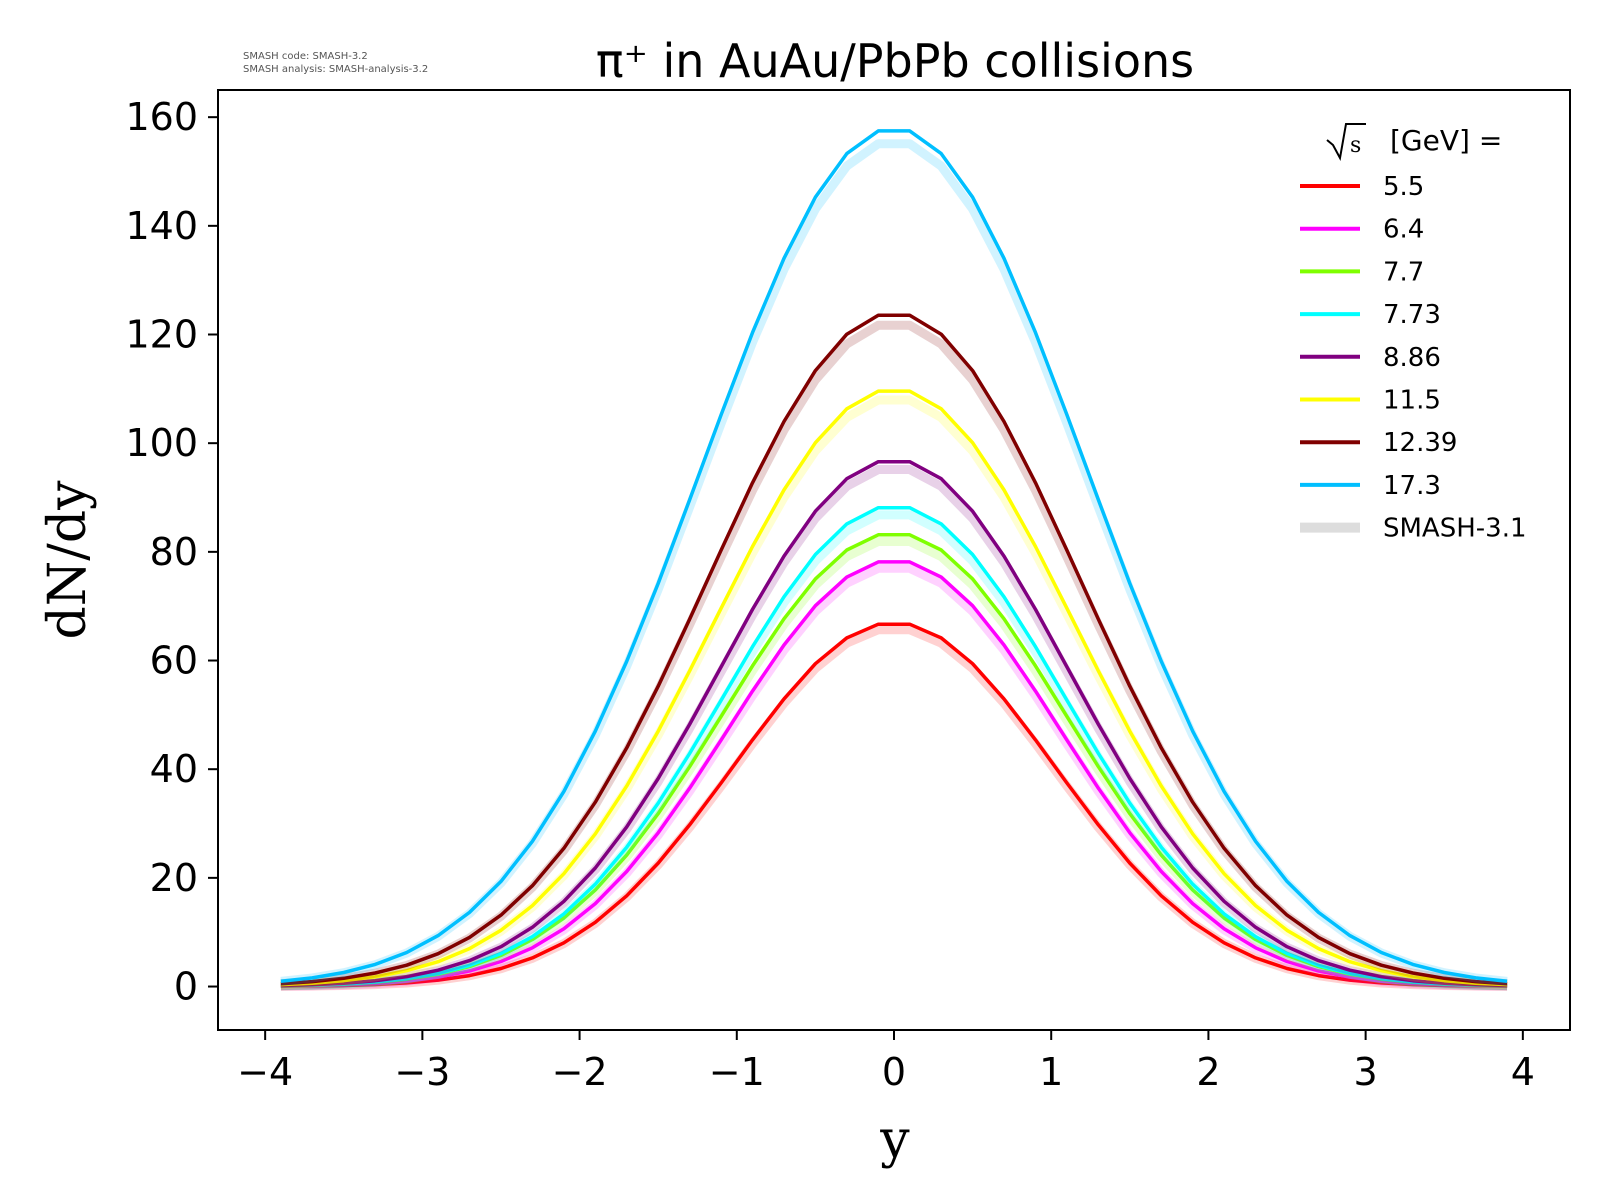  I want to click on x-axis-label: y, so click(894, 1140).